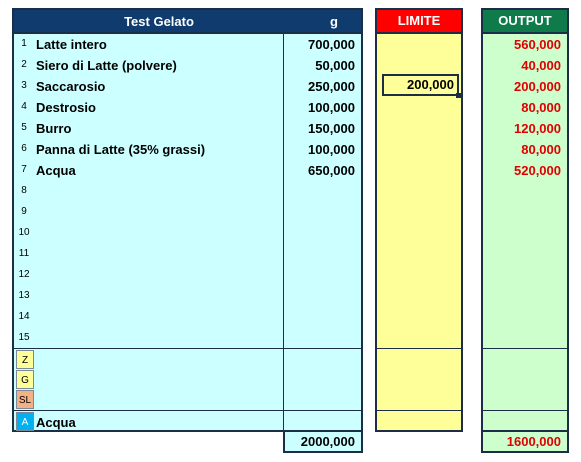 Image resolution: width=581 pixels, height=462 pixels. Describe the element at coordinates (25, 399) in the screenshot. I see `tag-sl: SL` at that location.